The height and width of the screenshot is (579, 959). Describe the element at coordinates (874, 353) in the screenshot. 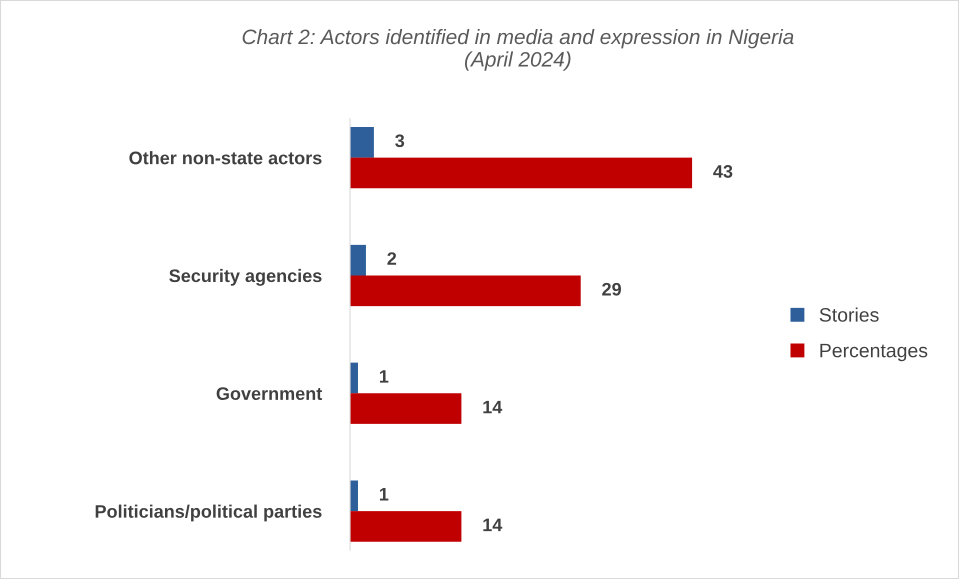

I see `legend-label: Percentages` at that location.